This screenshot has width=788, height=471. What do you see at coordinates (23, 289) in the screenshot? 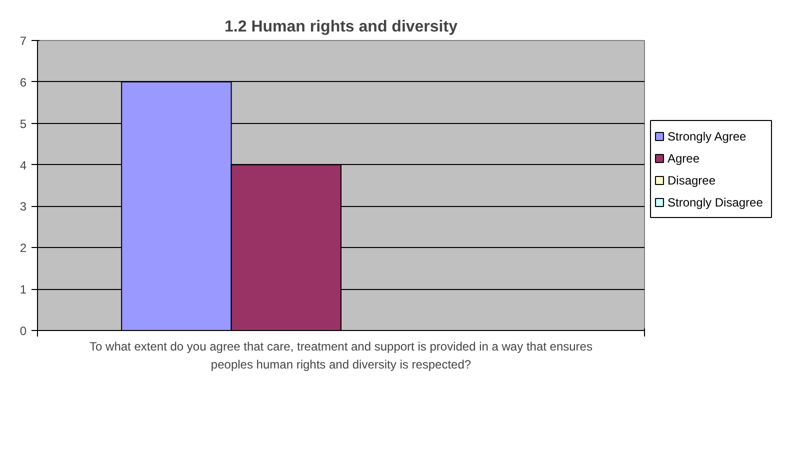
I see `y-tick-label: 1` at bounding box center [23, 289].